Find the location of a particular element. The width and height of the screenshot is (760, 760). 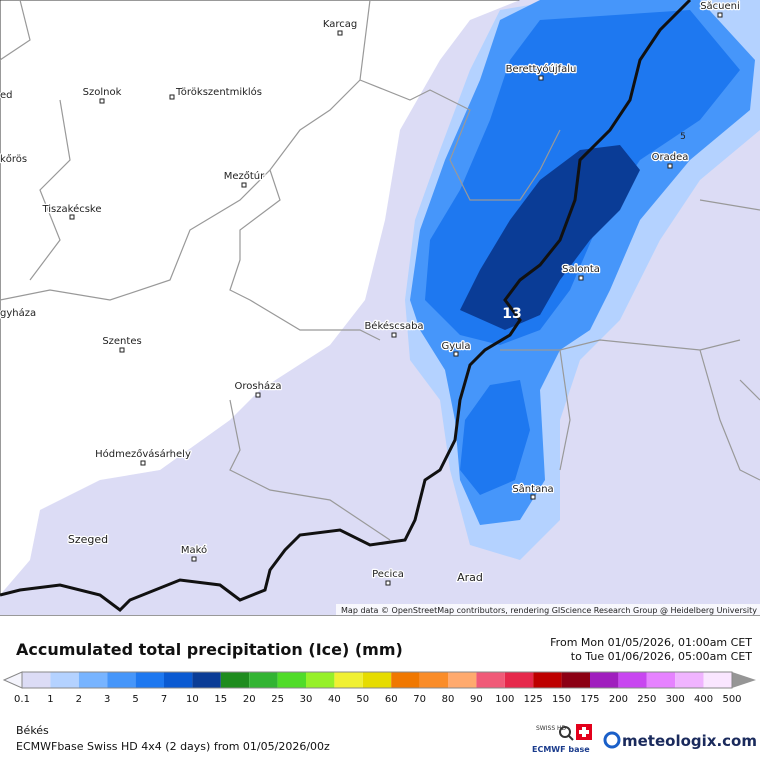

place-label: Makó is located at coordinates (194, 550).